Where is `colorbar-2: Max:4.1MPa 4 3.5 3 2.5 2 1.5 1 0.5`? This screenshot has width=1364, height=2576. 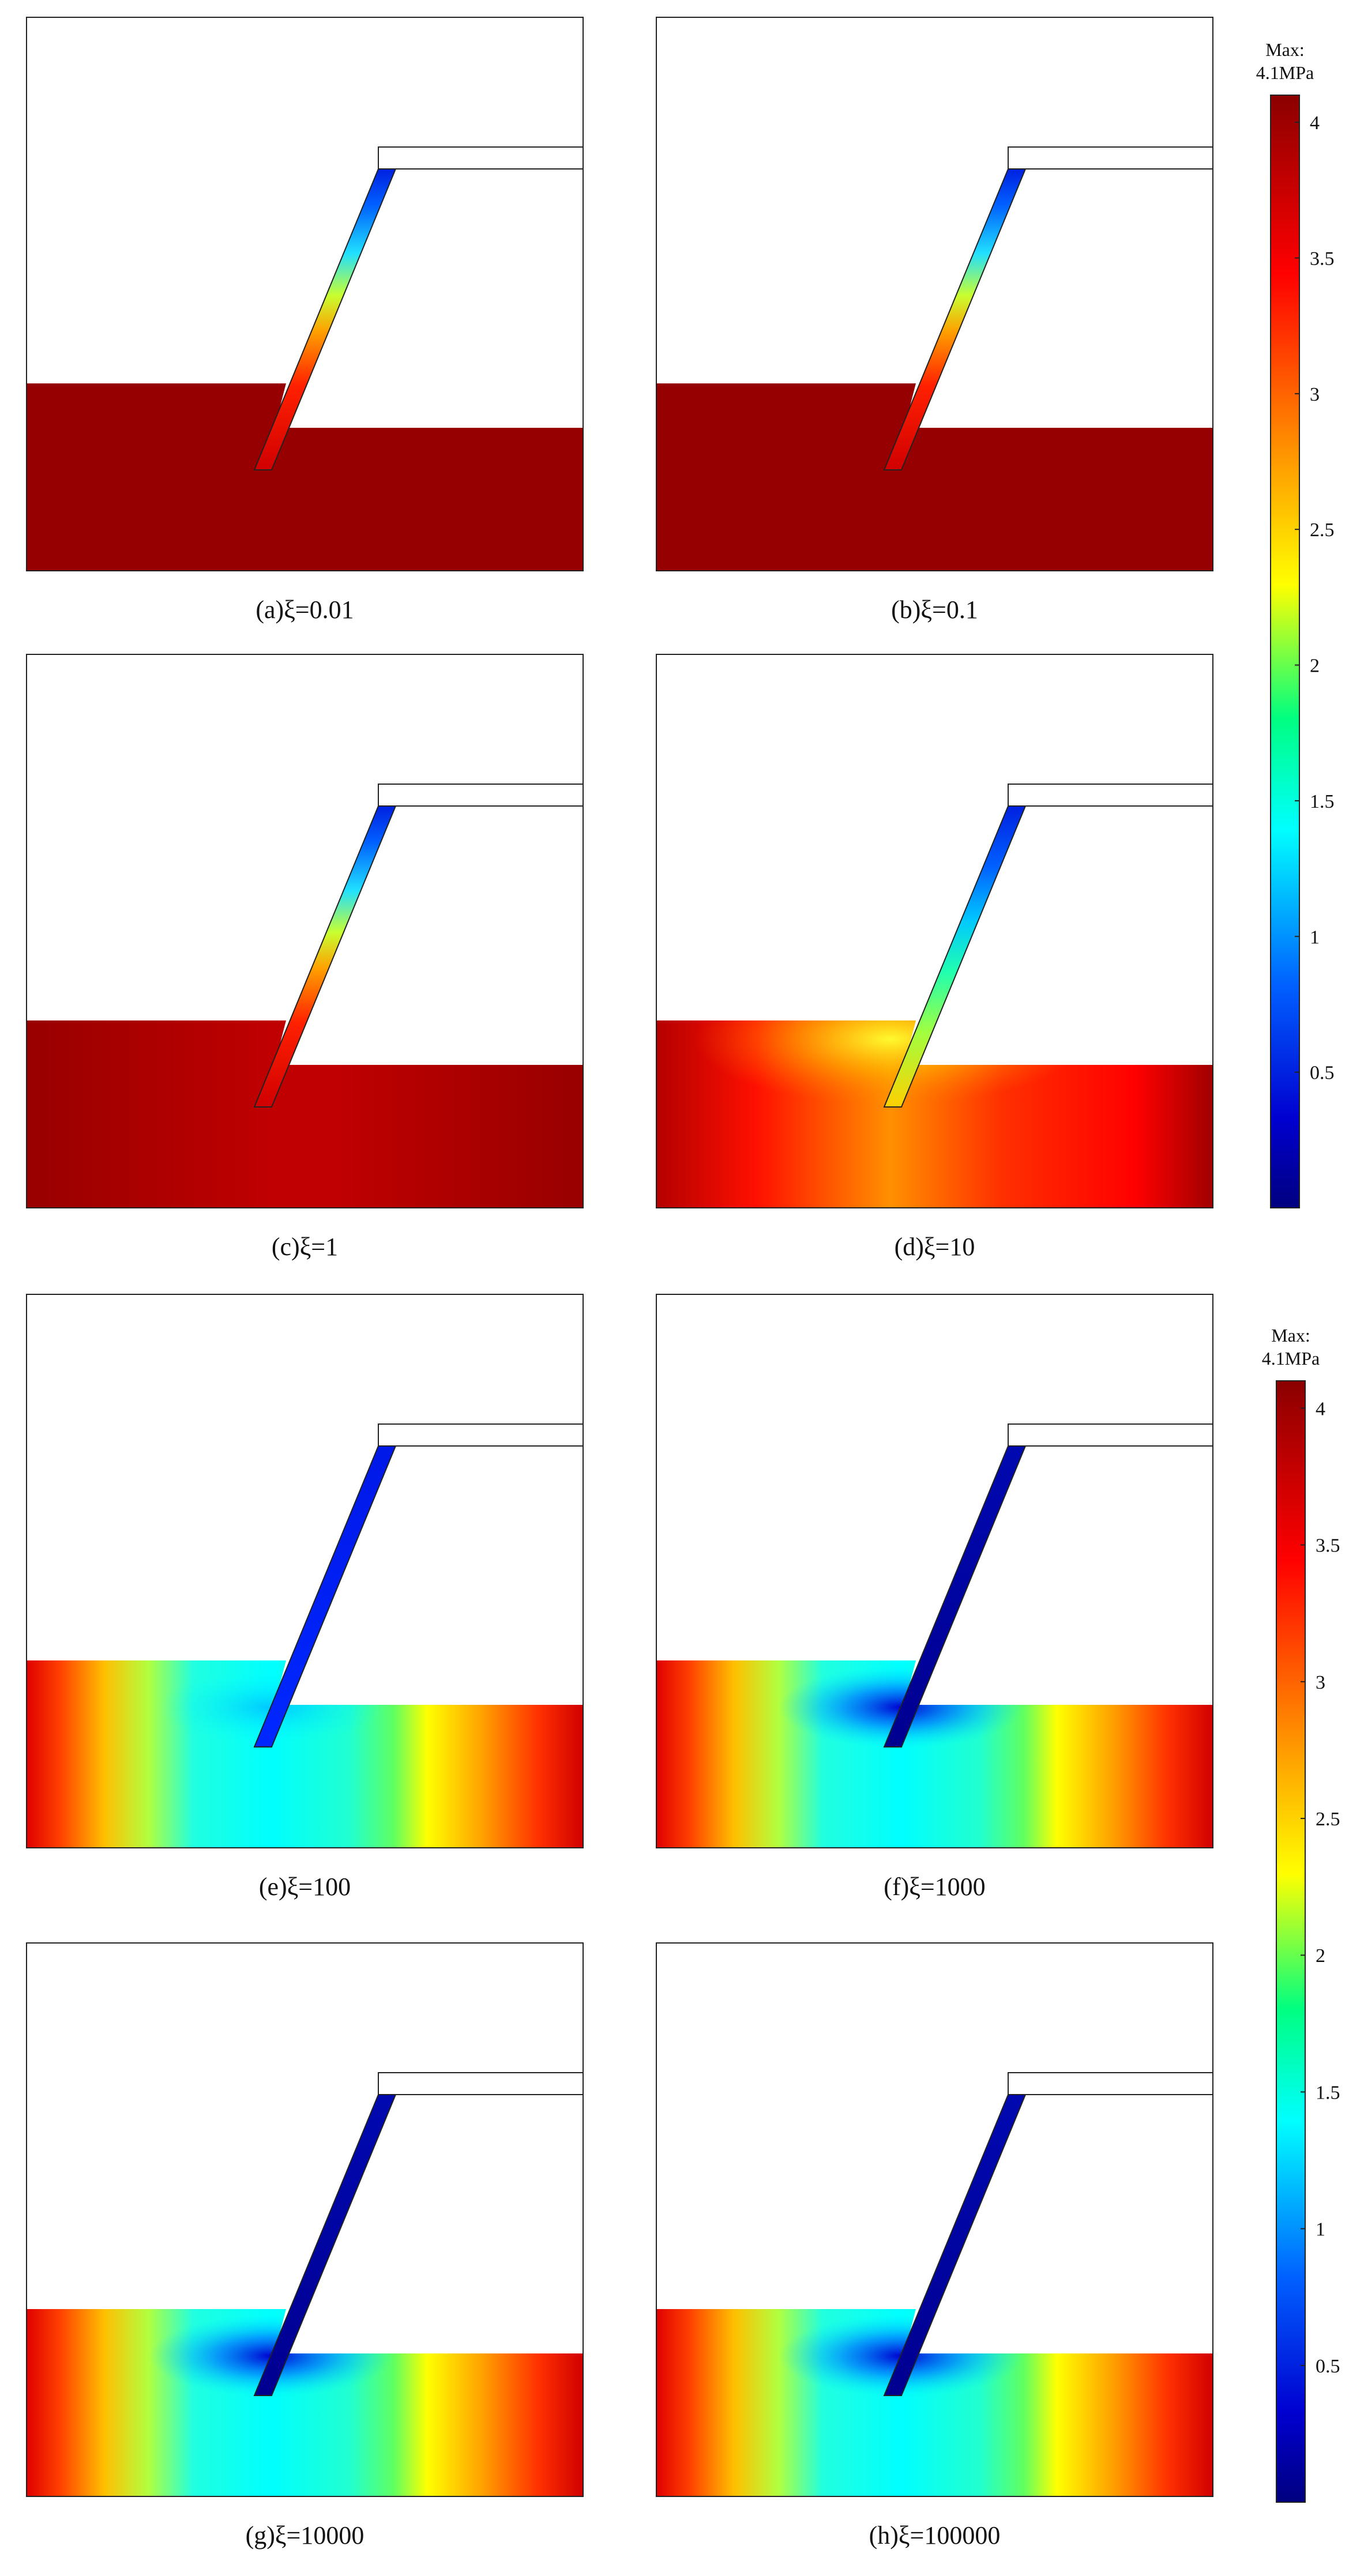
colorbar-2: Max:4.1MPa 4 3.5 3 2.5 2 1.5 1 0.5 is located at coordinates (1301, 1914).